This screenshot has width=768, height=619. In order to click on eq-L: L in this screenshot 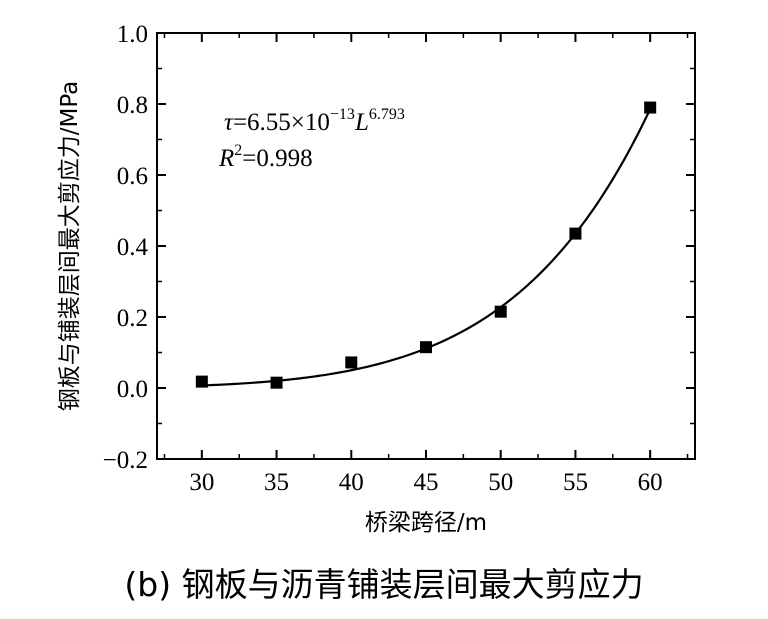, I will do `click(361, 122)`.